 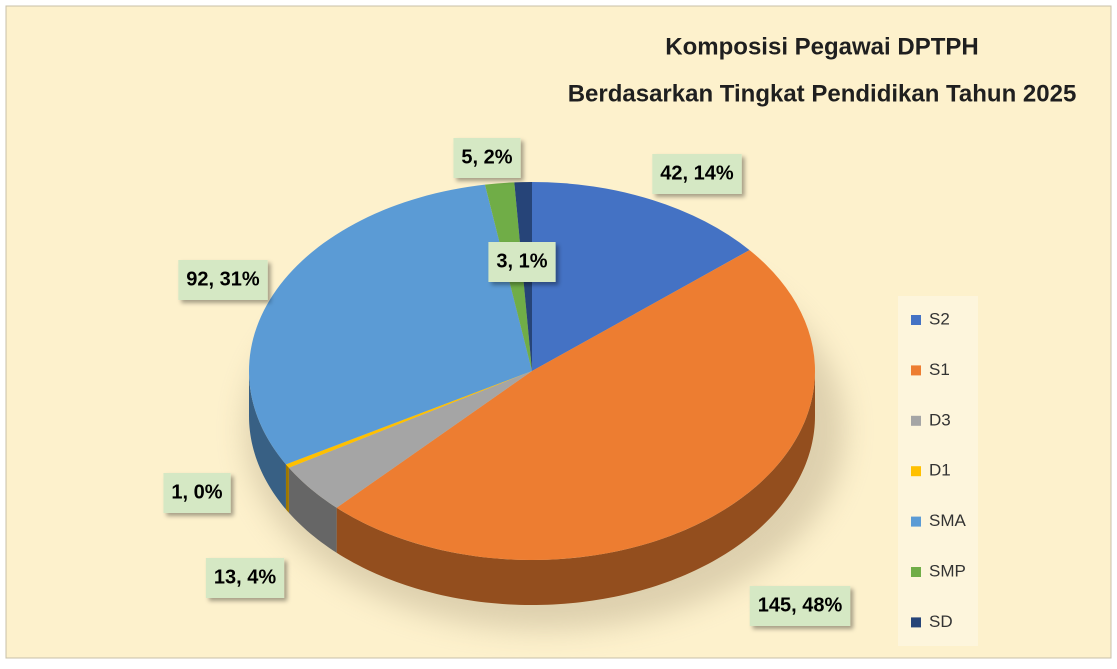 I want to click on data-label-text: 13, 4%, so click(x=245, y=577).